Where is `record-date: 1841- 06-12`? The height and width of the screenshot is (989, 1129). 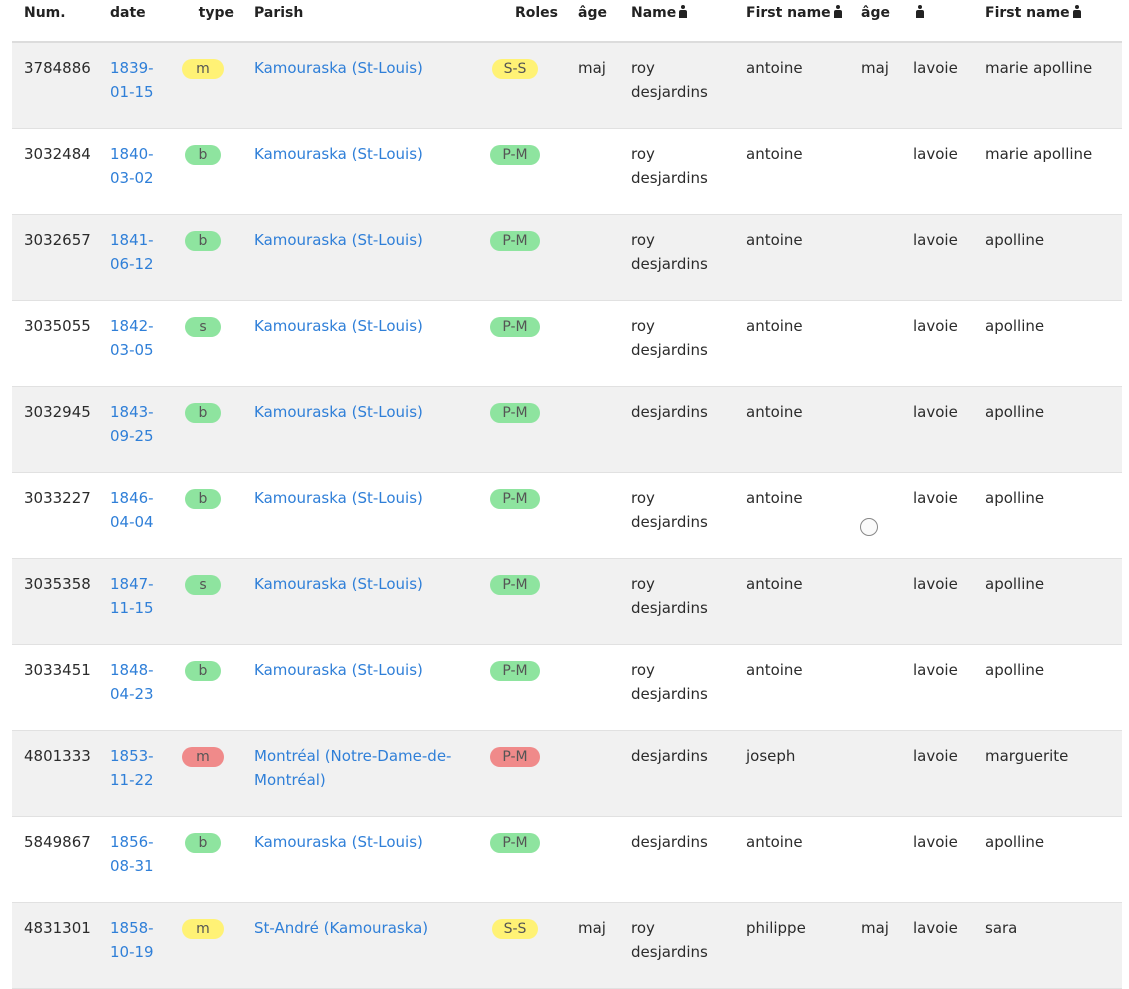
record-date: 1841- 06-12 is located at coordinates (131, 257).